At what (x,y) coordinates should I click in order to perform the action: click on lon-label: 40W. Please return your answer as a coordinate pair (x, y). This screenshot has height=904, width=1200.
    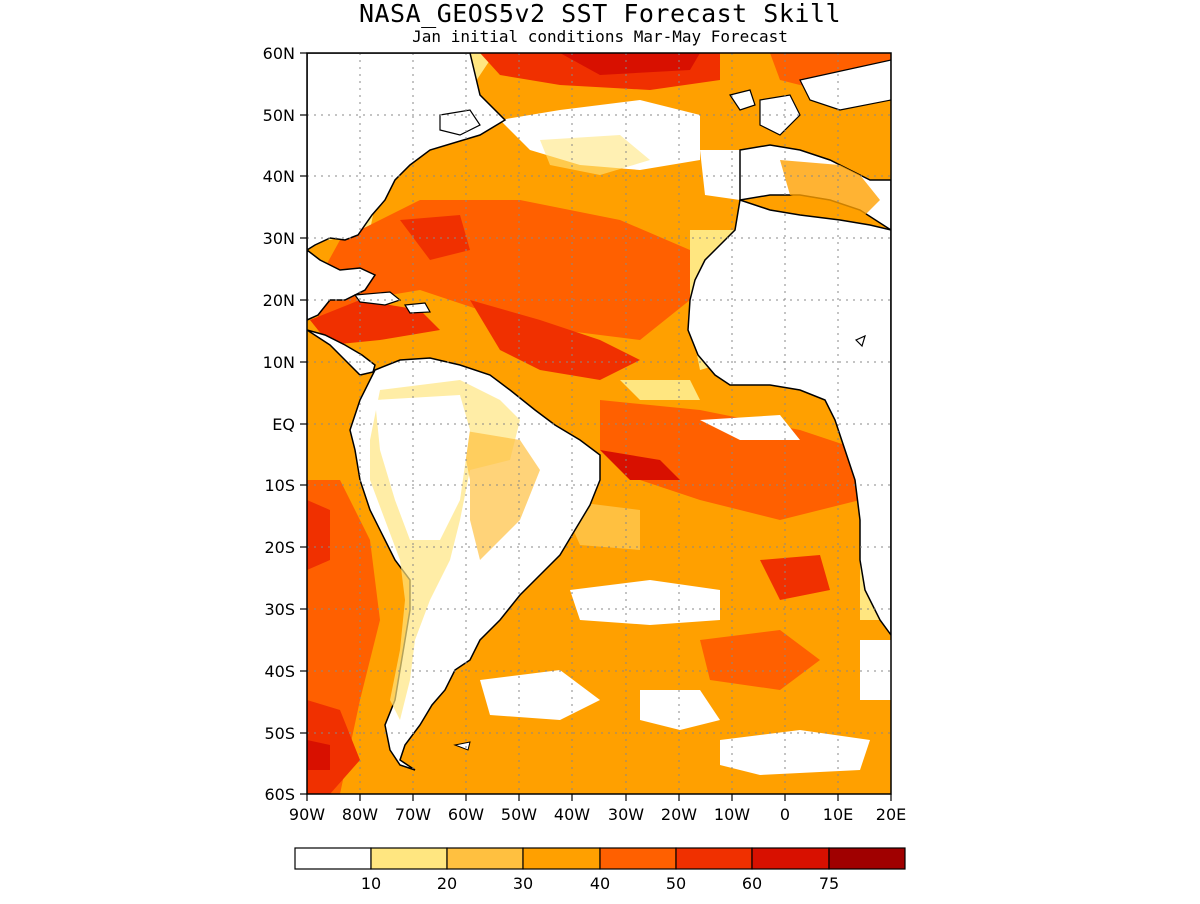
    Looking at the image, I should click on (572, 814).